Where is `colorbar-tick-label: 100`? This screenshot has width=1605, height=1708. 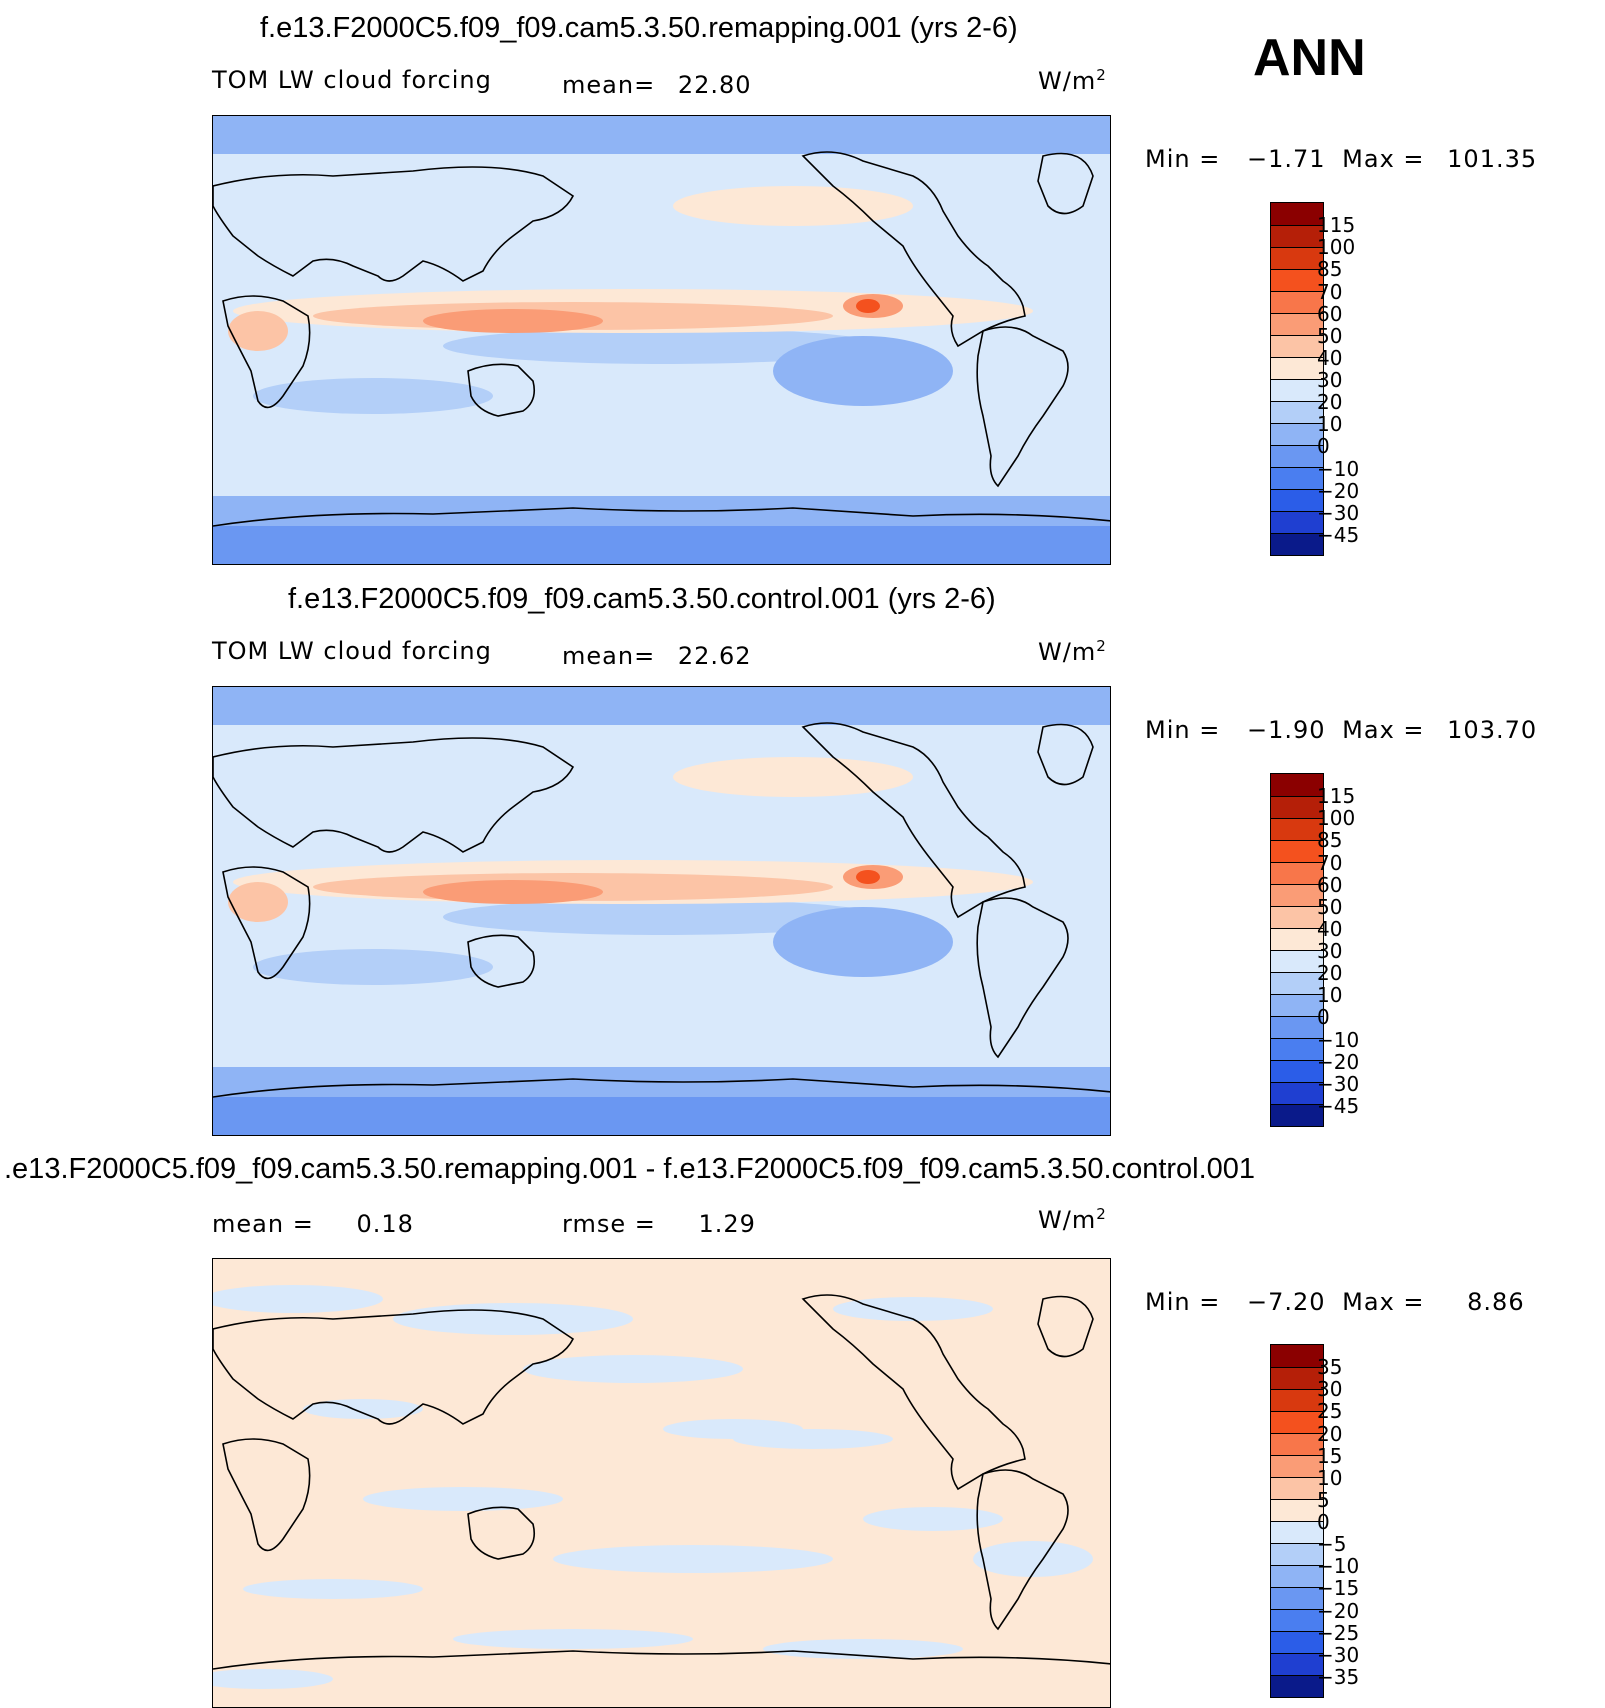
colorbar-tick-label: 100 is located at coordinates (1336, 247).